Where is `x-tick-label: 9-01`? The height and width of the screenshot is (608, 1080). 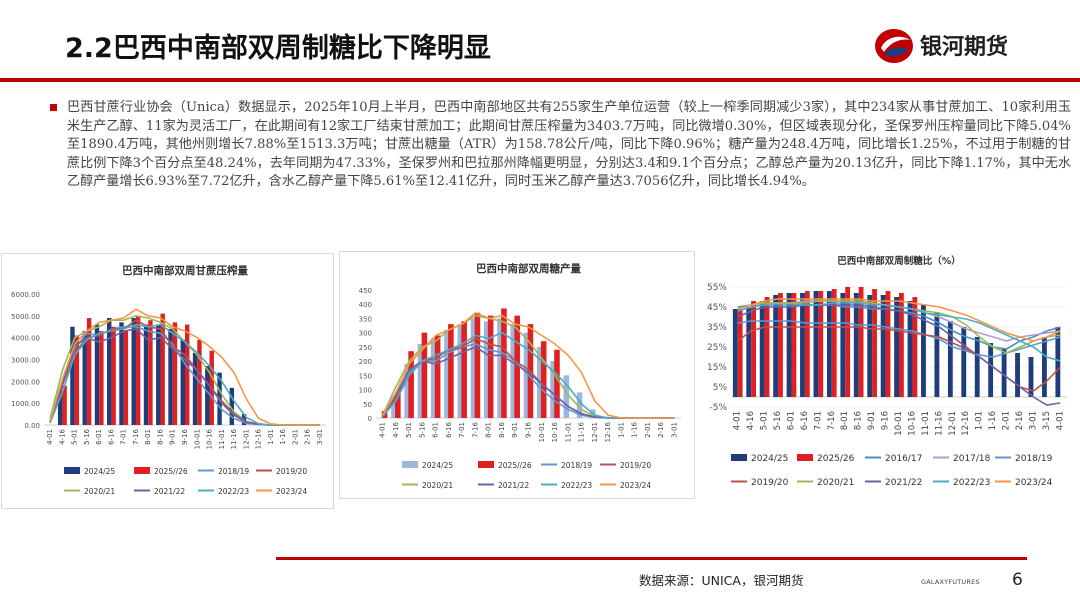 x-tick-label: 9-01 is located at coordinates (872, 420).